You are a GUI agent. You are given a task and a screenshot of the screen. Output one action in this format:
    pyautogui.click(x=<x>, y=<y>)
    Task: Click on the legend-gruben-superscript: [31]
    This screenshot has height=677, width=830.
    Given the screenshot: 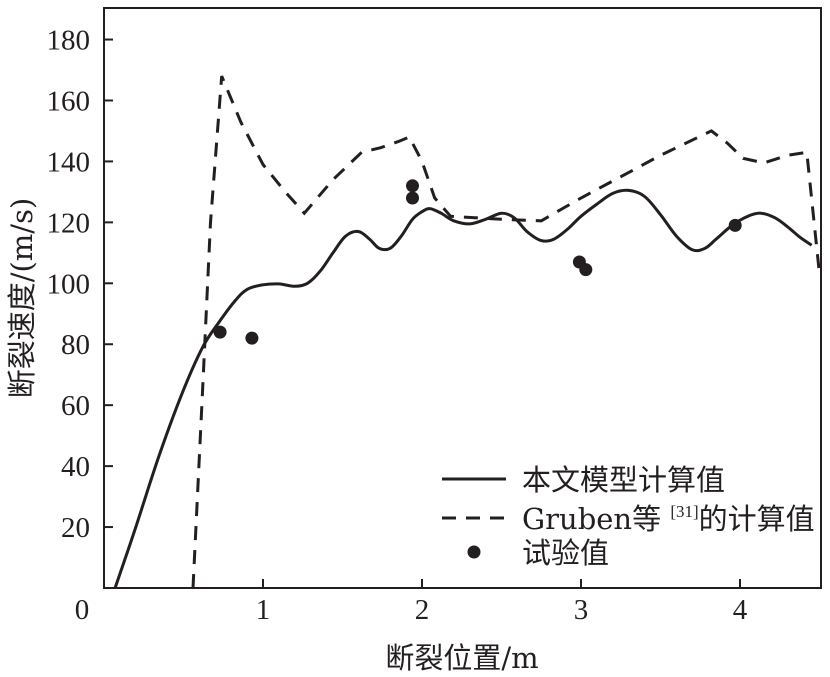 What is the action you would take?
    pyautogui.click(x=684, y=511)
    